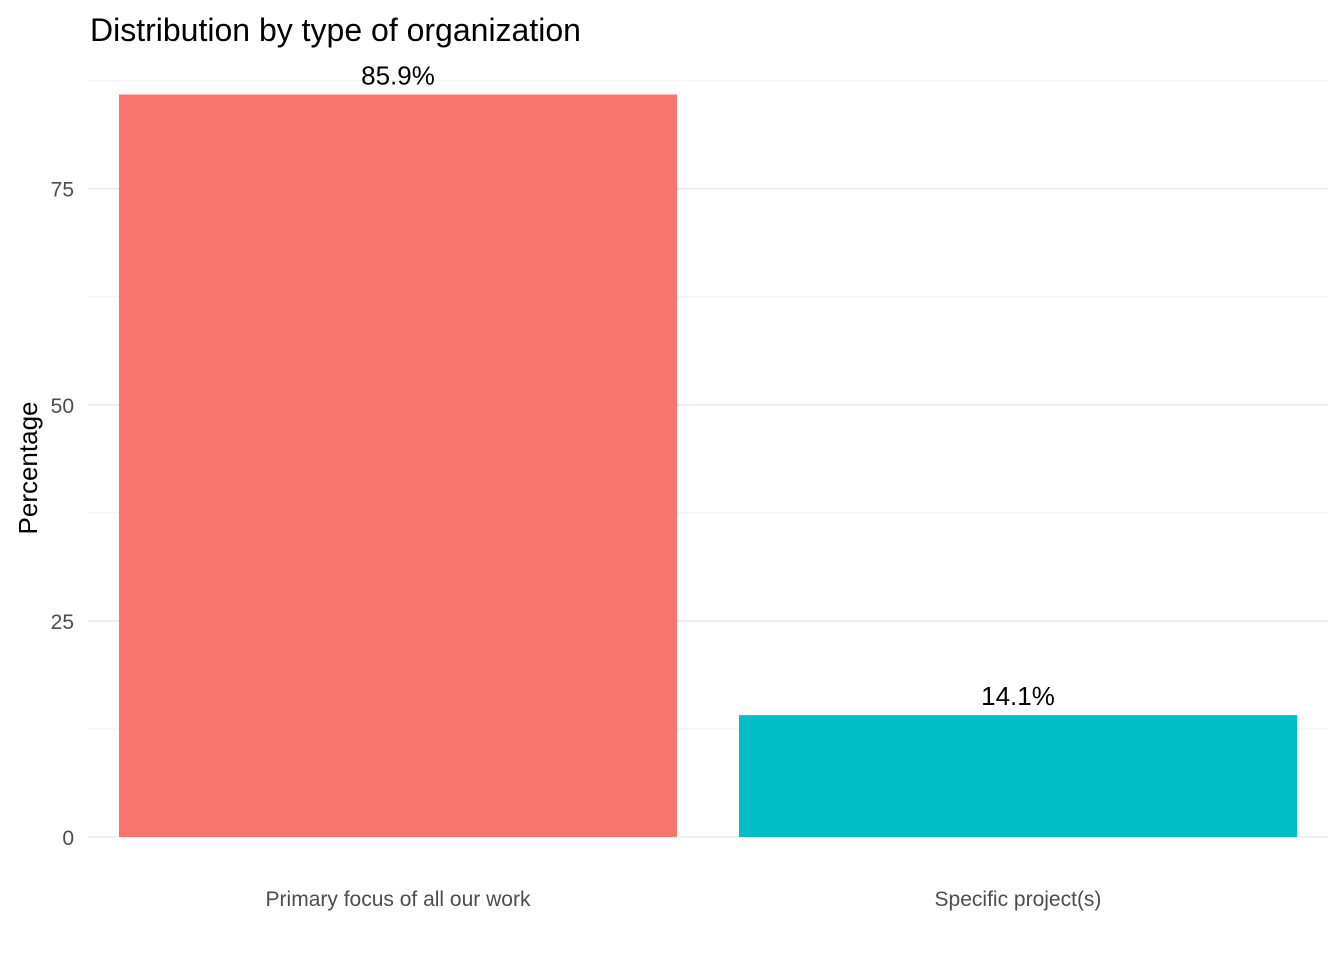  Describe the element at coordinates (28, 468) in the screenshot. I see `y-axis-title: Percentage` at that location.